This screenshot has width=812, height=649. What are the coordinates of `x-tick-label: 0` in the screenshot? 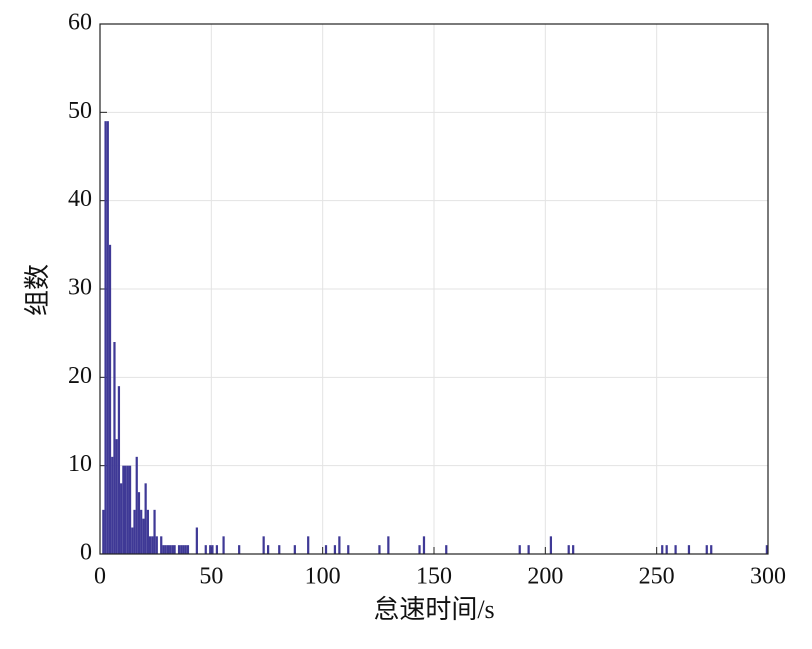 It's located at (100, 577).